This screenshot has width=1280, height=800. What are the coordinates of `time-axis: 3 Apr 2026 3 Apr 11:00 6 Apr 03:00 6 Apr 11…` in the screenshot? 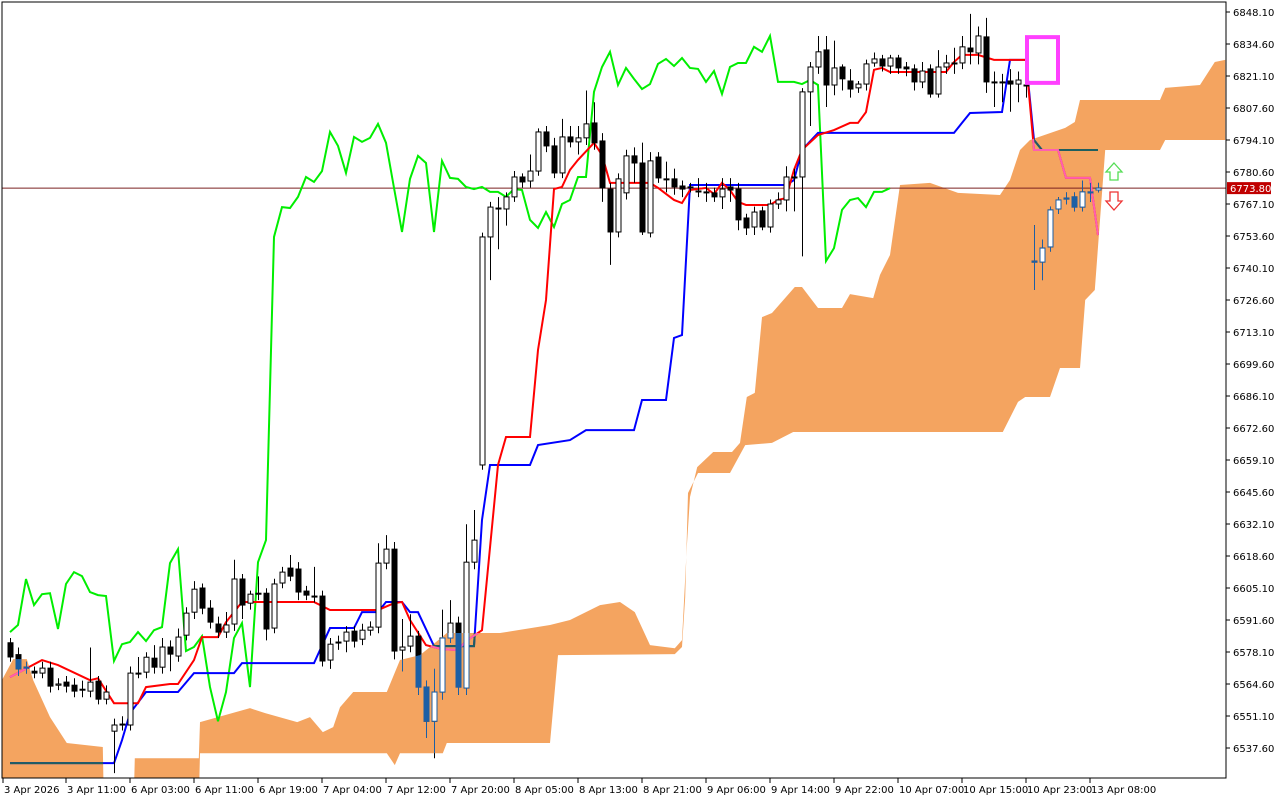 It's located at (579, 787).